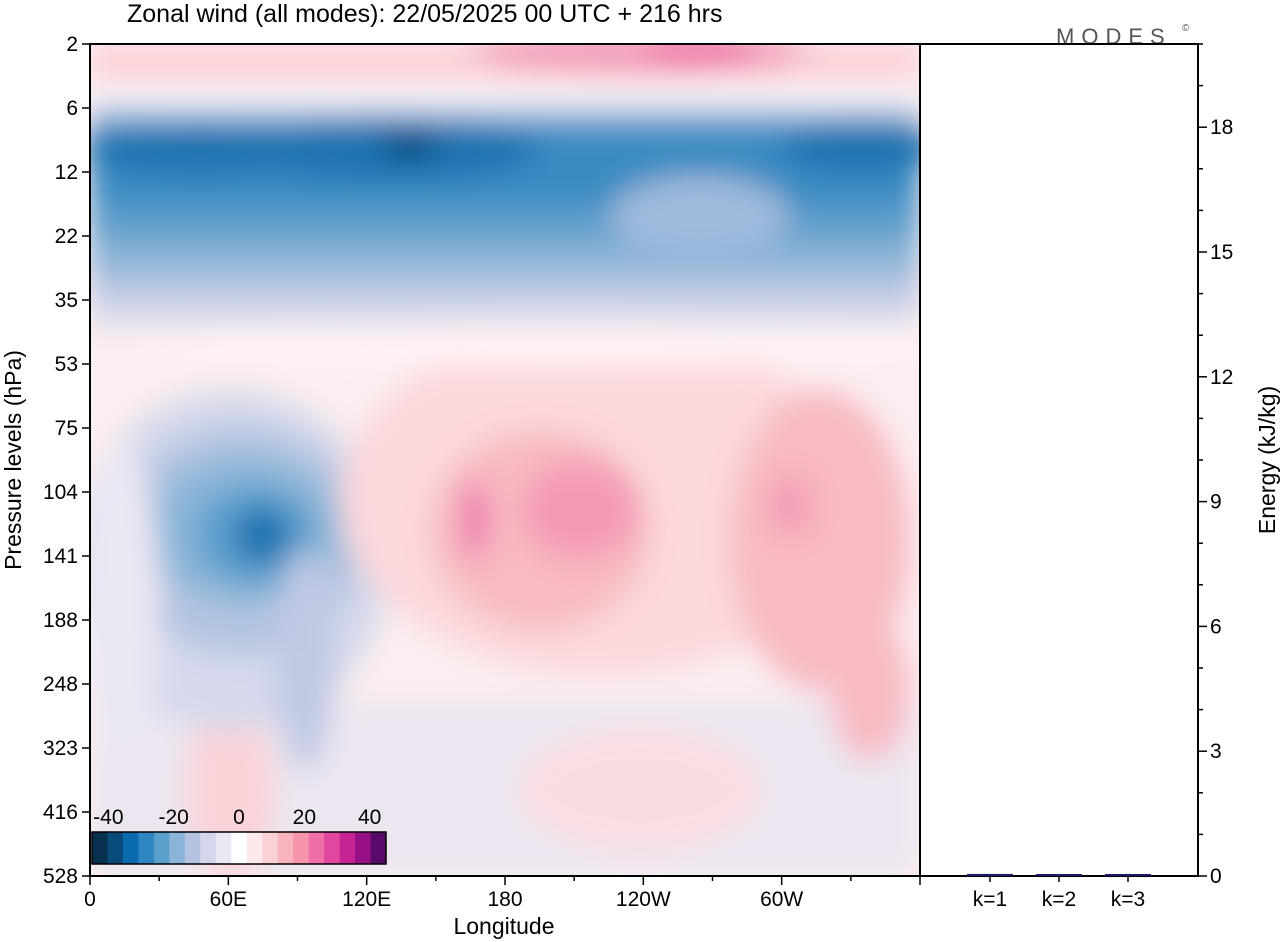 This screenshot has height=942, width=1280. I want to click on longitude-tick-label: 0, so click(90, 899).